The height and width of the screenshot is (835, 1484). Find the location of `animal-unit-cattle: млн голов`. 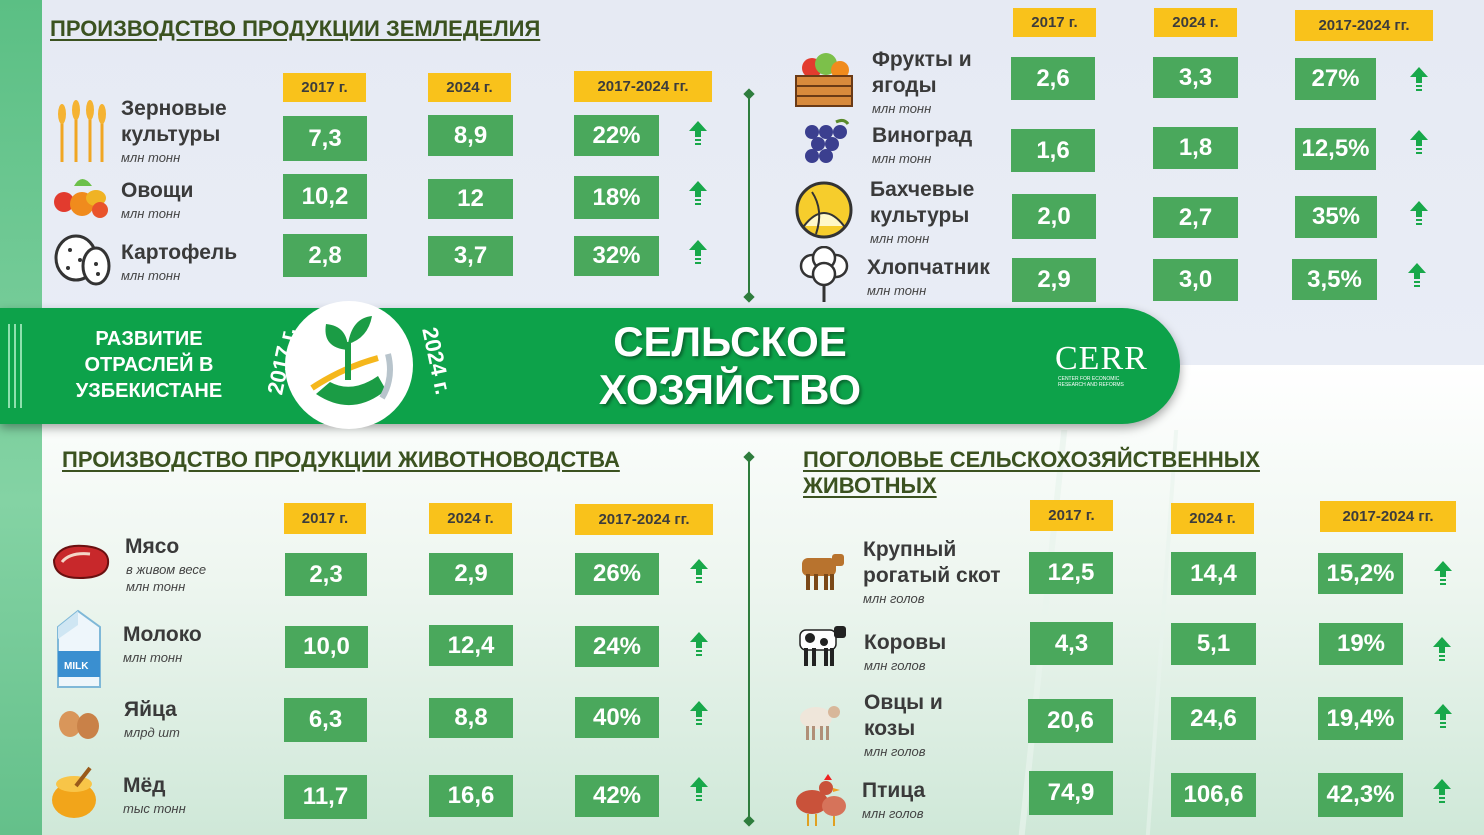

animal-unit-cattle: млн голов is located at coordinates (894, 598).